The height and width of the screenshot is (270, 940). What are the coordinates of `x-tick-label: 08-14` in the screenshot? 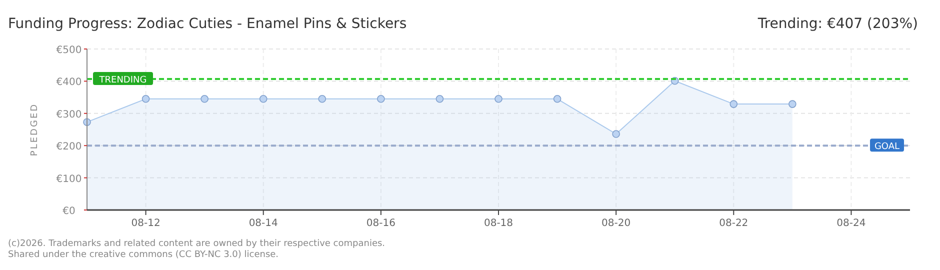 It's located at (263, 223).